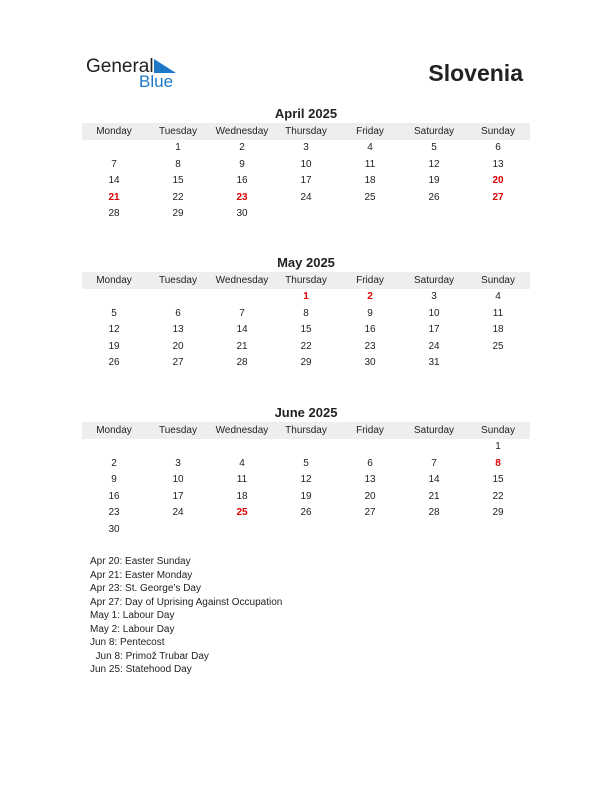 The width and height of the screenshot is (612, 792). I want to click on holiday-day-cell: 23, so click(242, 197).